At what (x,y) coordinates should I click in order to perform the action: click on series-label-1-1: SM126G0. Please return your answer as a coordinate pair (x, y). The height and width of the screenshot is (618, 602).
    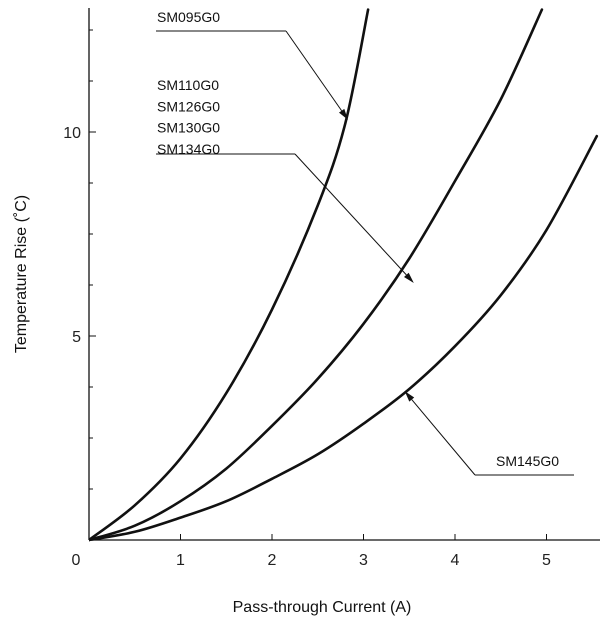
    Looking at the image, I should click on (188, 106).